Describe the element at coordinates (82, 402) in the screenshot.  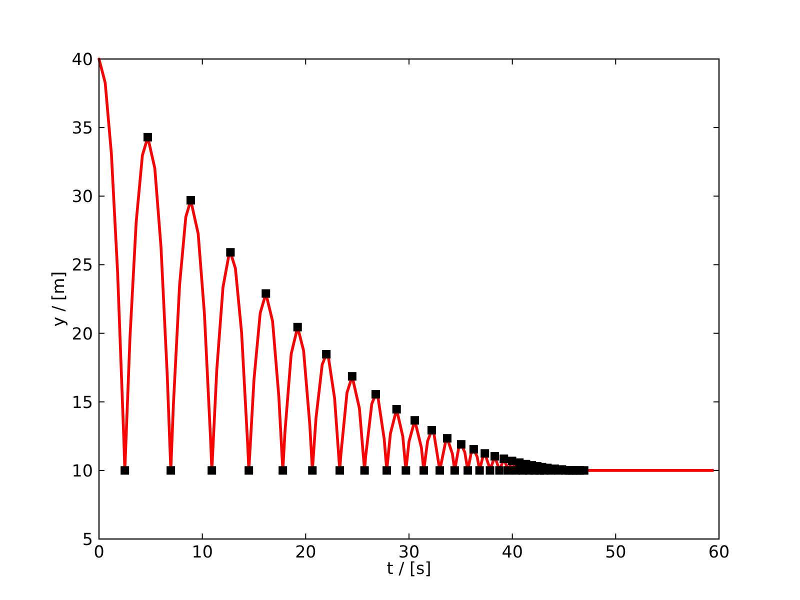
I see `y-tick-label: 15` at that location.